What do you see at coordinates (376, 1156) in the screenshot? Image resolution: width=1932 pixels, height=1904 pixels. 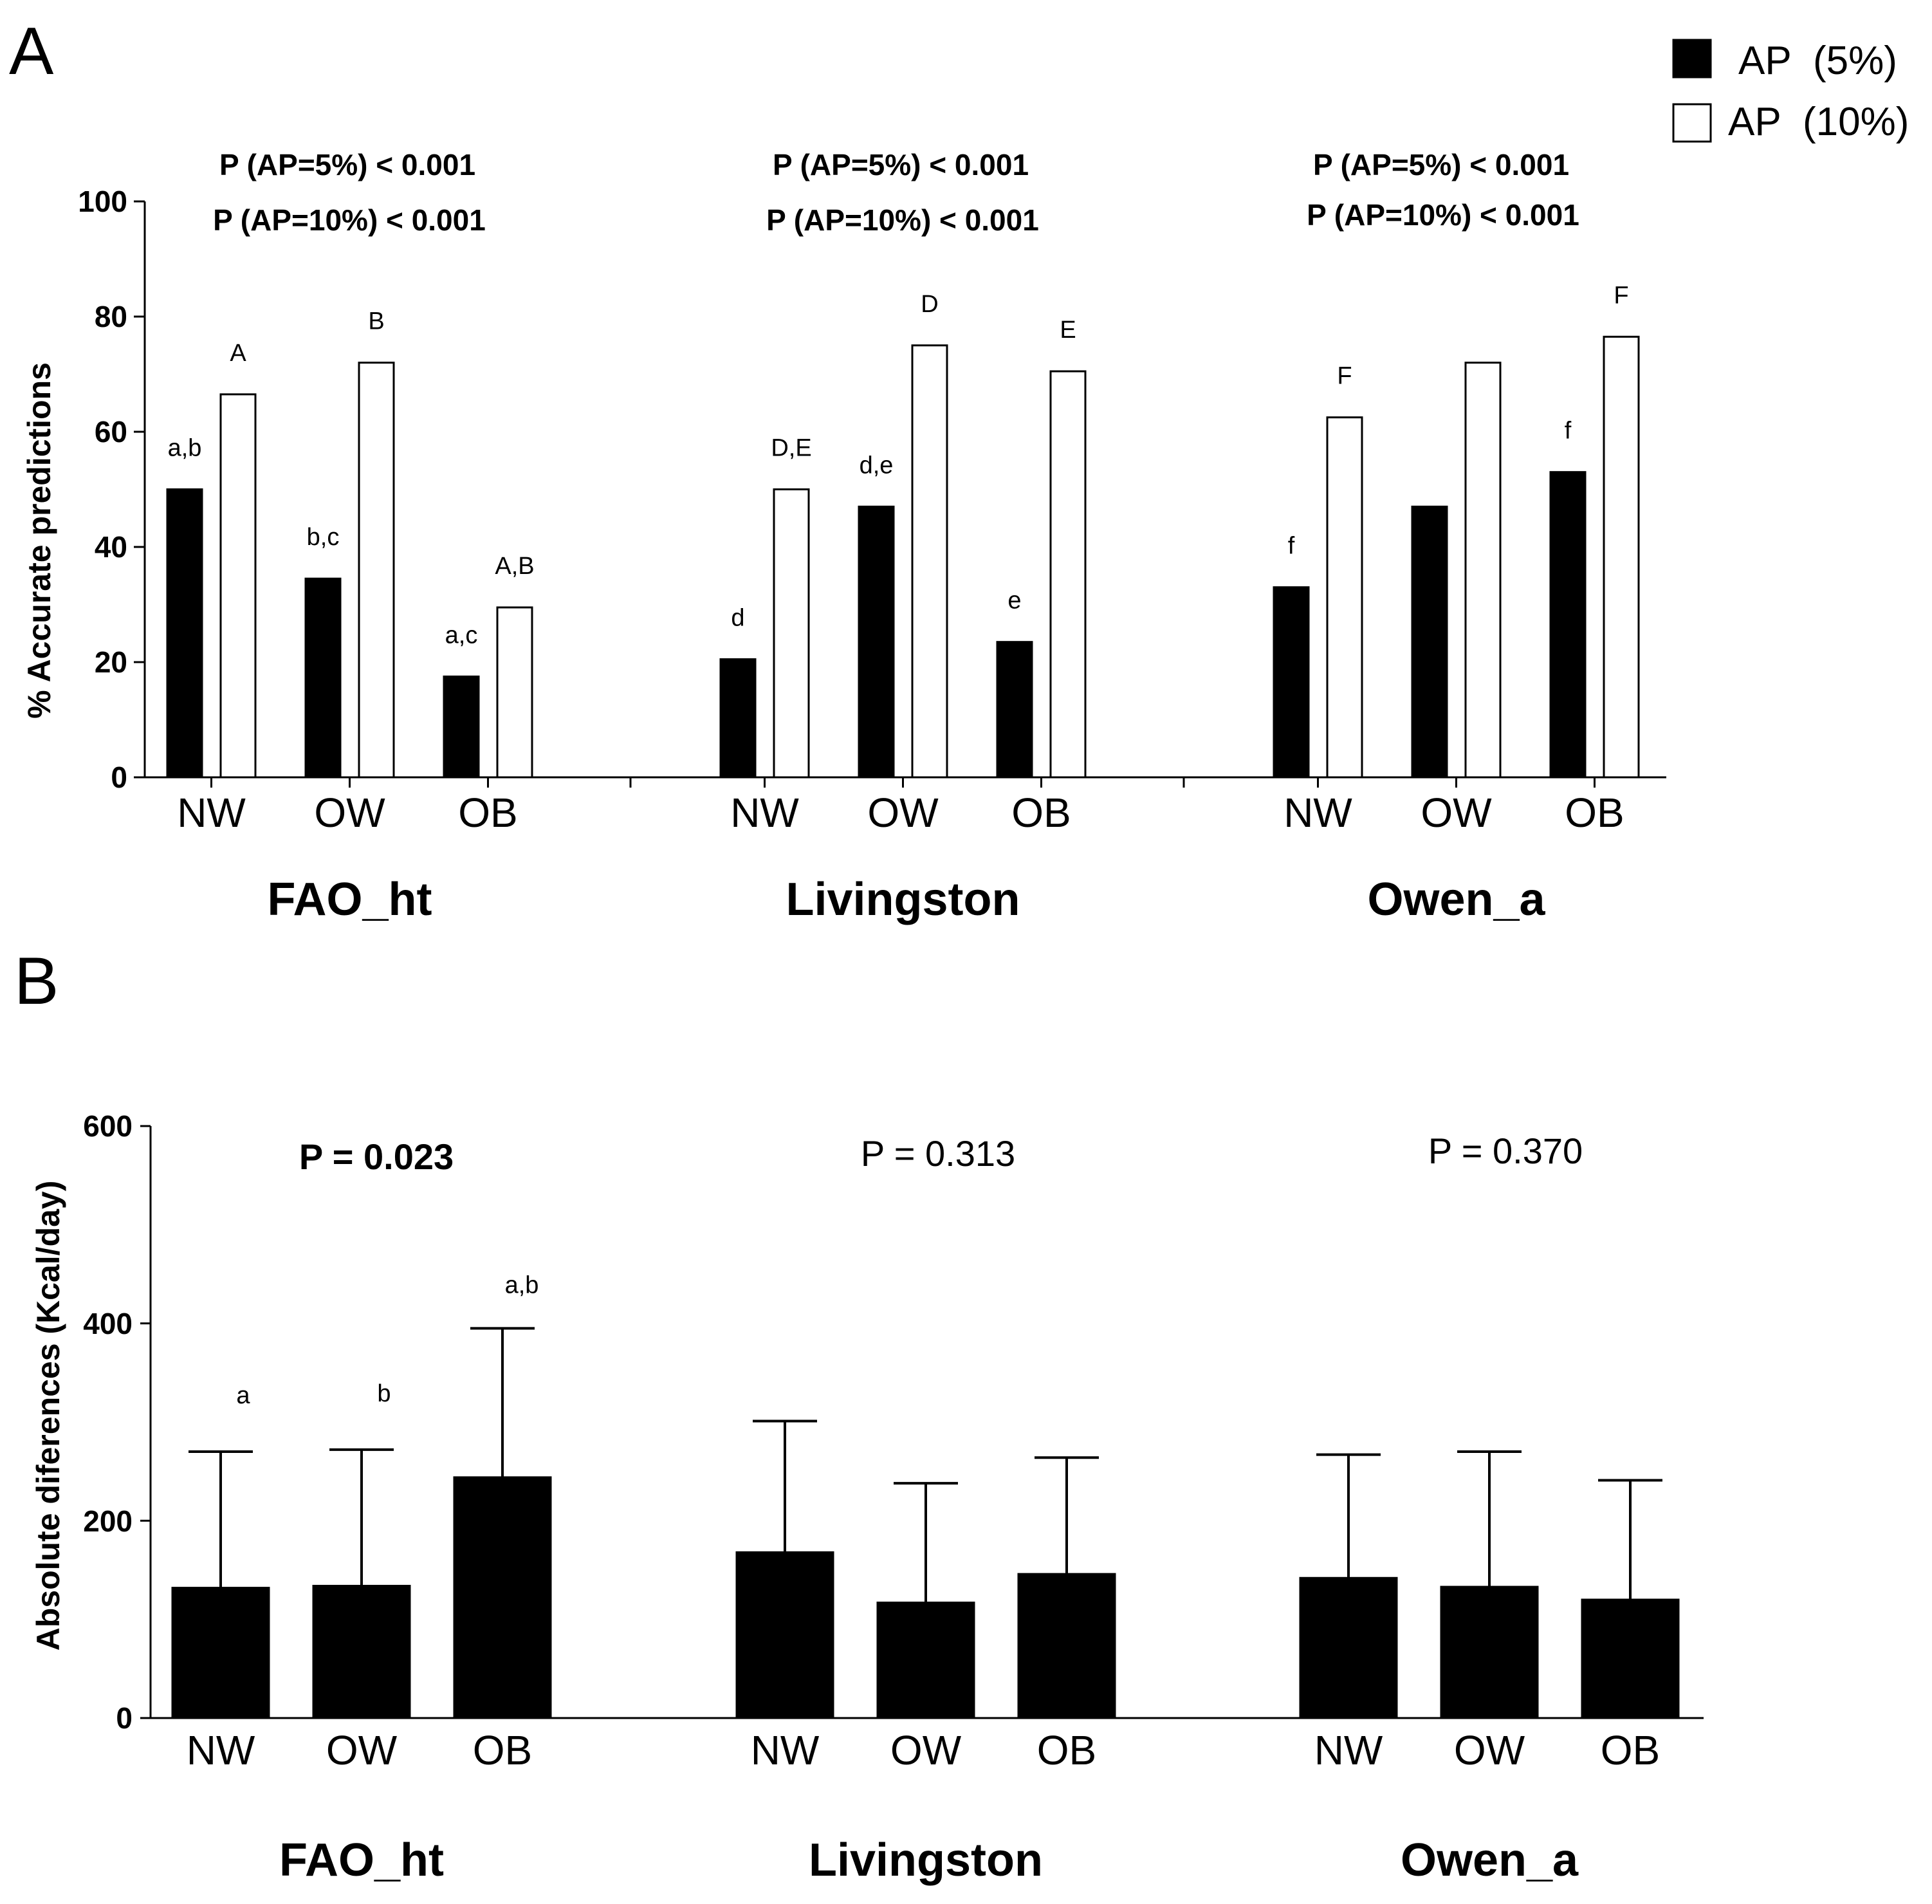 I see `p-value-fao-ht: P = 0.023` at bounding box center [376, 1156].